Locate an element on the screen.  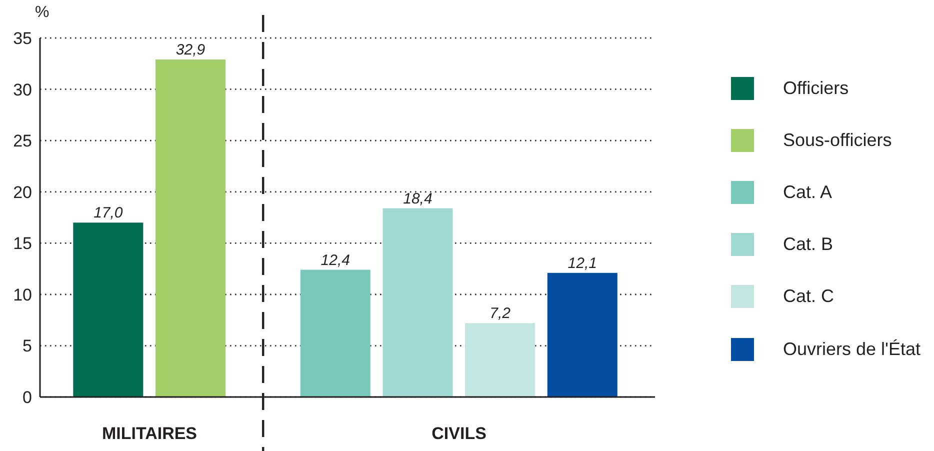
y-tick-label: 15 is located at coordinates (22, 244).